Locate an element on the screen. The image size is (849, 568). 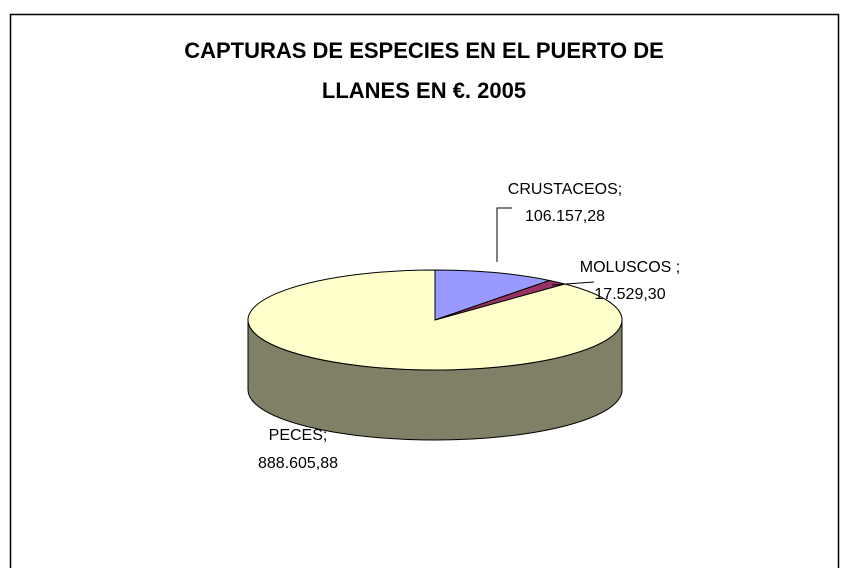
chart-title: CAPTURAS DE ESPECIES EN EL PUERTO DE is located at coordinates (424, 50).